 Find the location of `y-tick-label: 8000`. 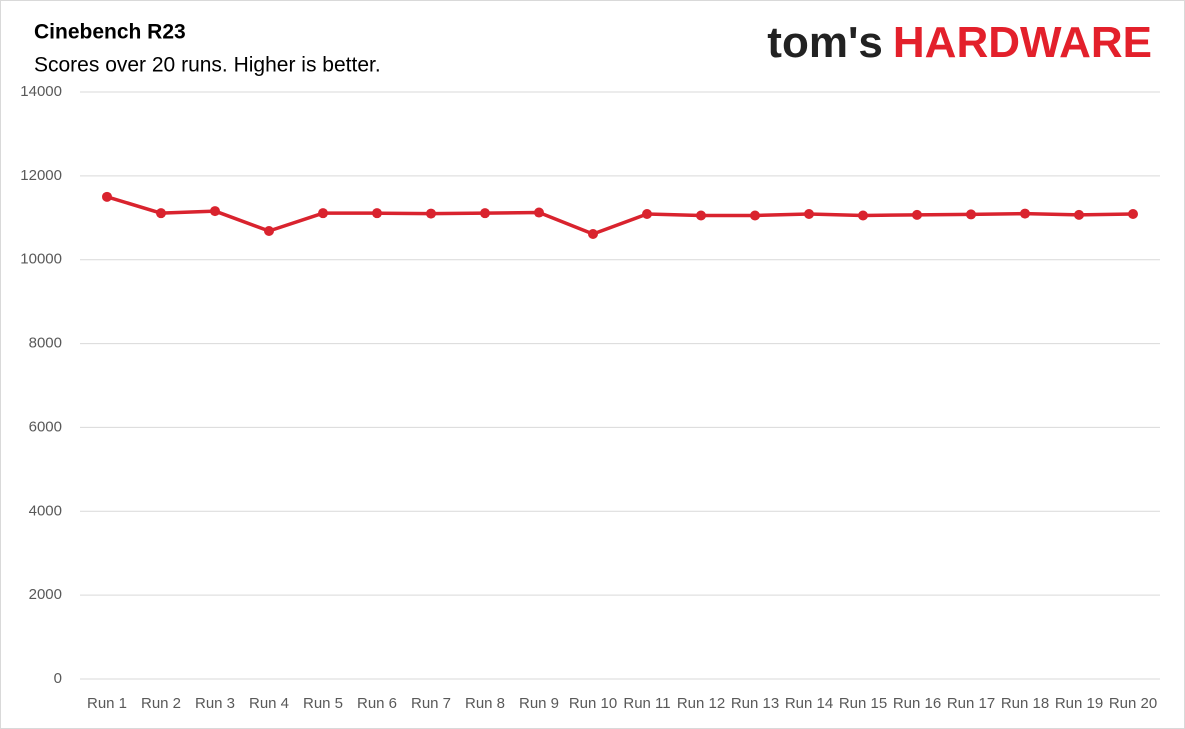

y-tick-label: 8000 is located at coordinates (45, 343).